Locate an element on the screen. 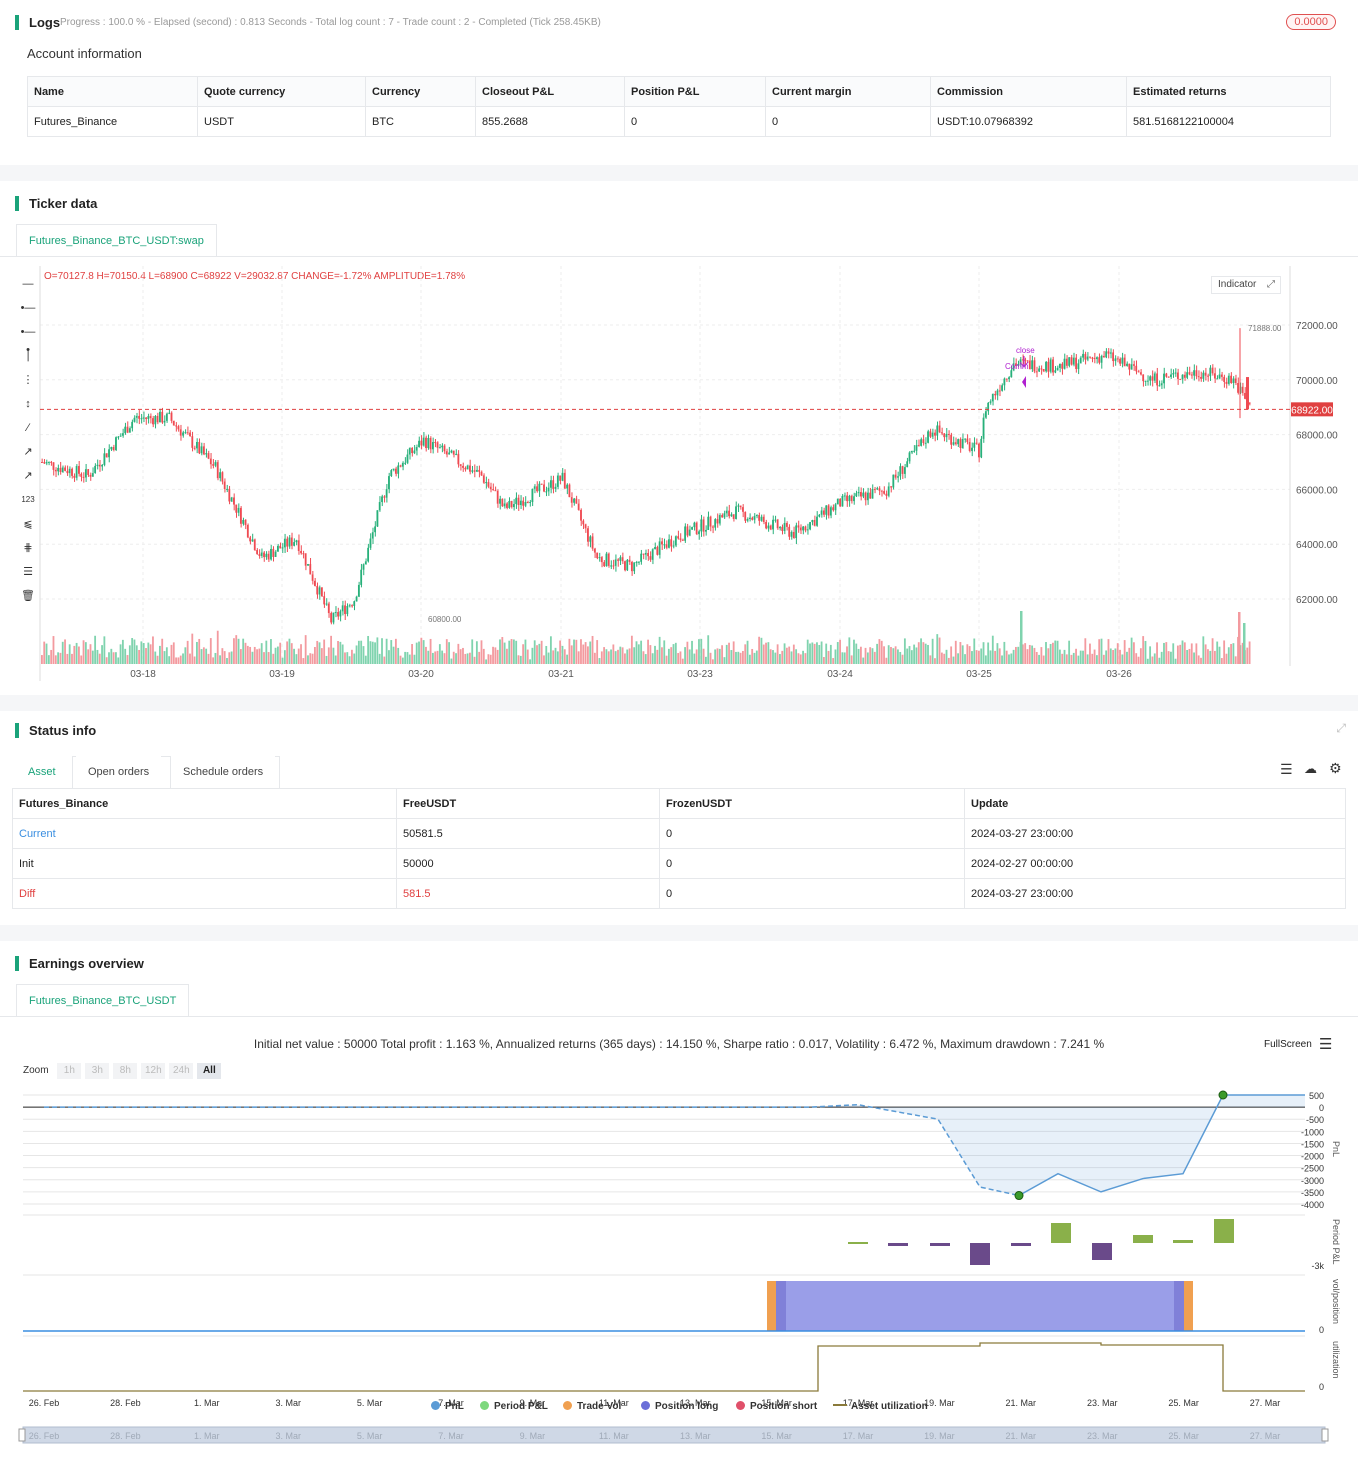  indicator-button: Indicator ⤢ is located at coordinates (1246, 285).